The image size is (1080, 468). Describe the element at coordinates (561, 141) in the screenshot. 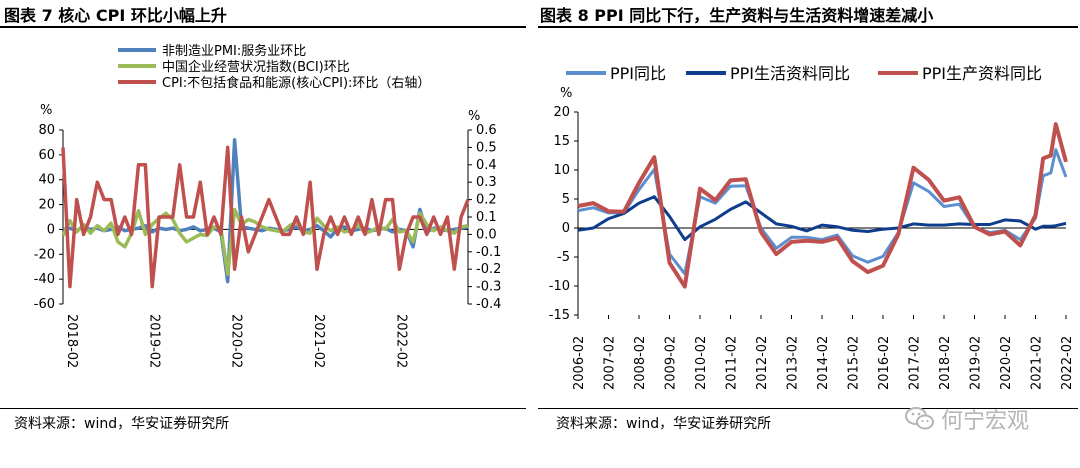

I see `y-tick-label: 15` at that location.